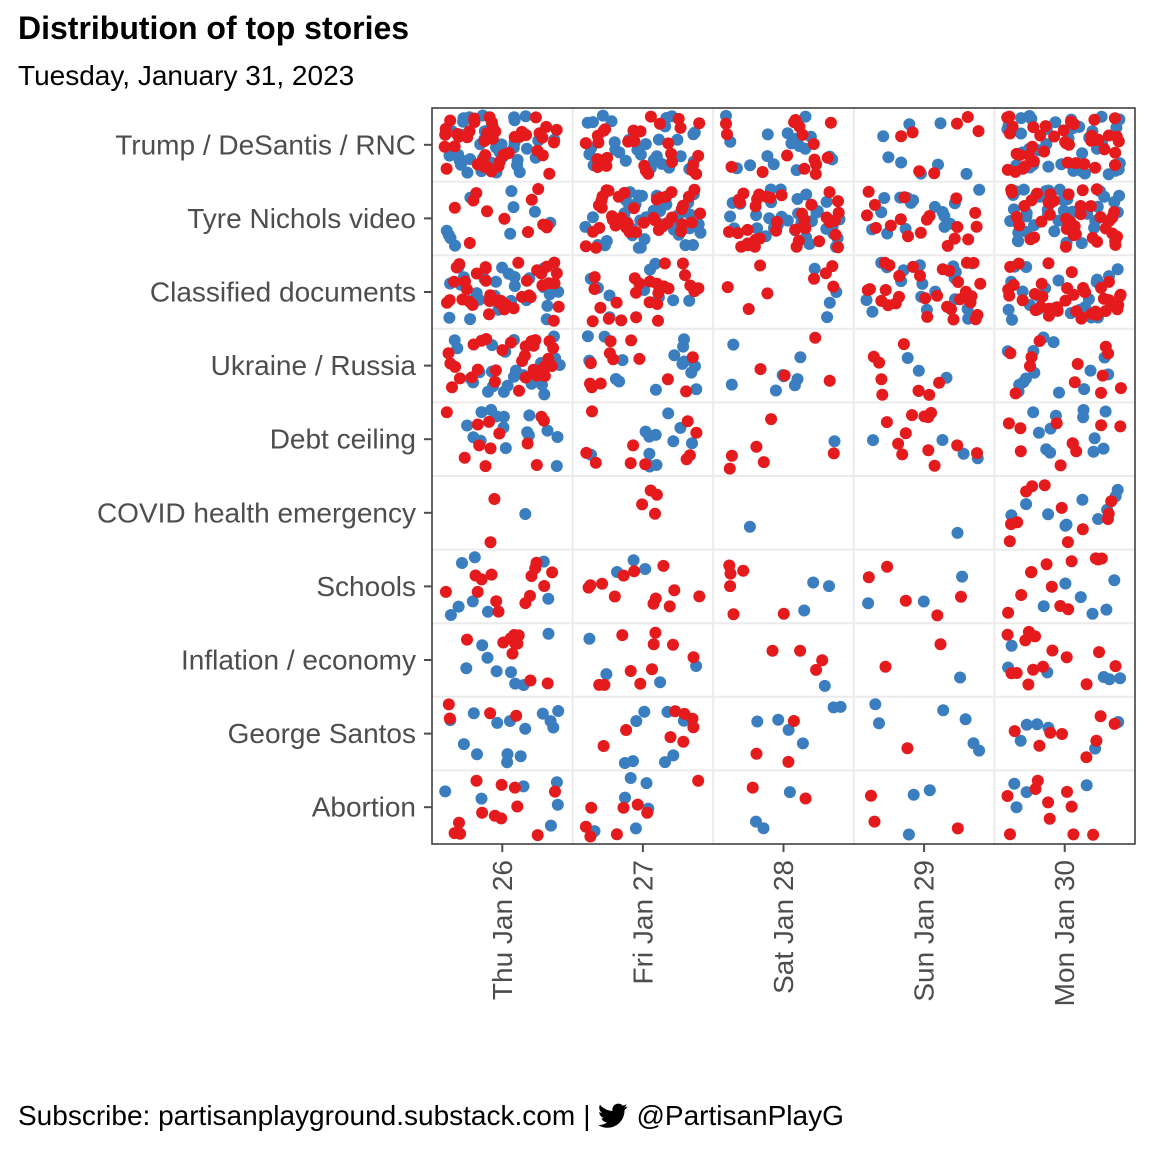 This screenshot has height=1152, width=1152. What do you see at coordinates (366, 586) in the screenshot?
I see `y-tick-label: Schools` at bounding box center [366, 586].